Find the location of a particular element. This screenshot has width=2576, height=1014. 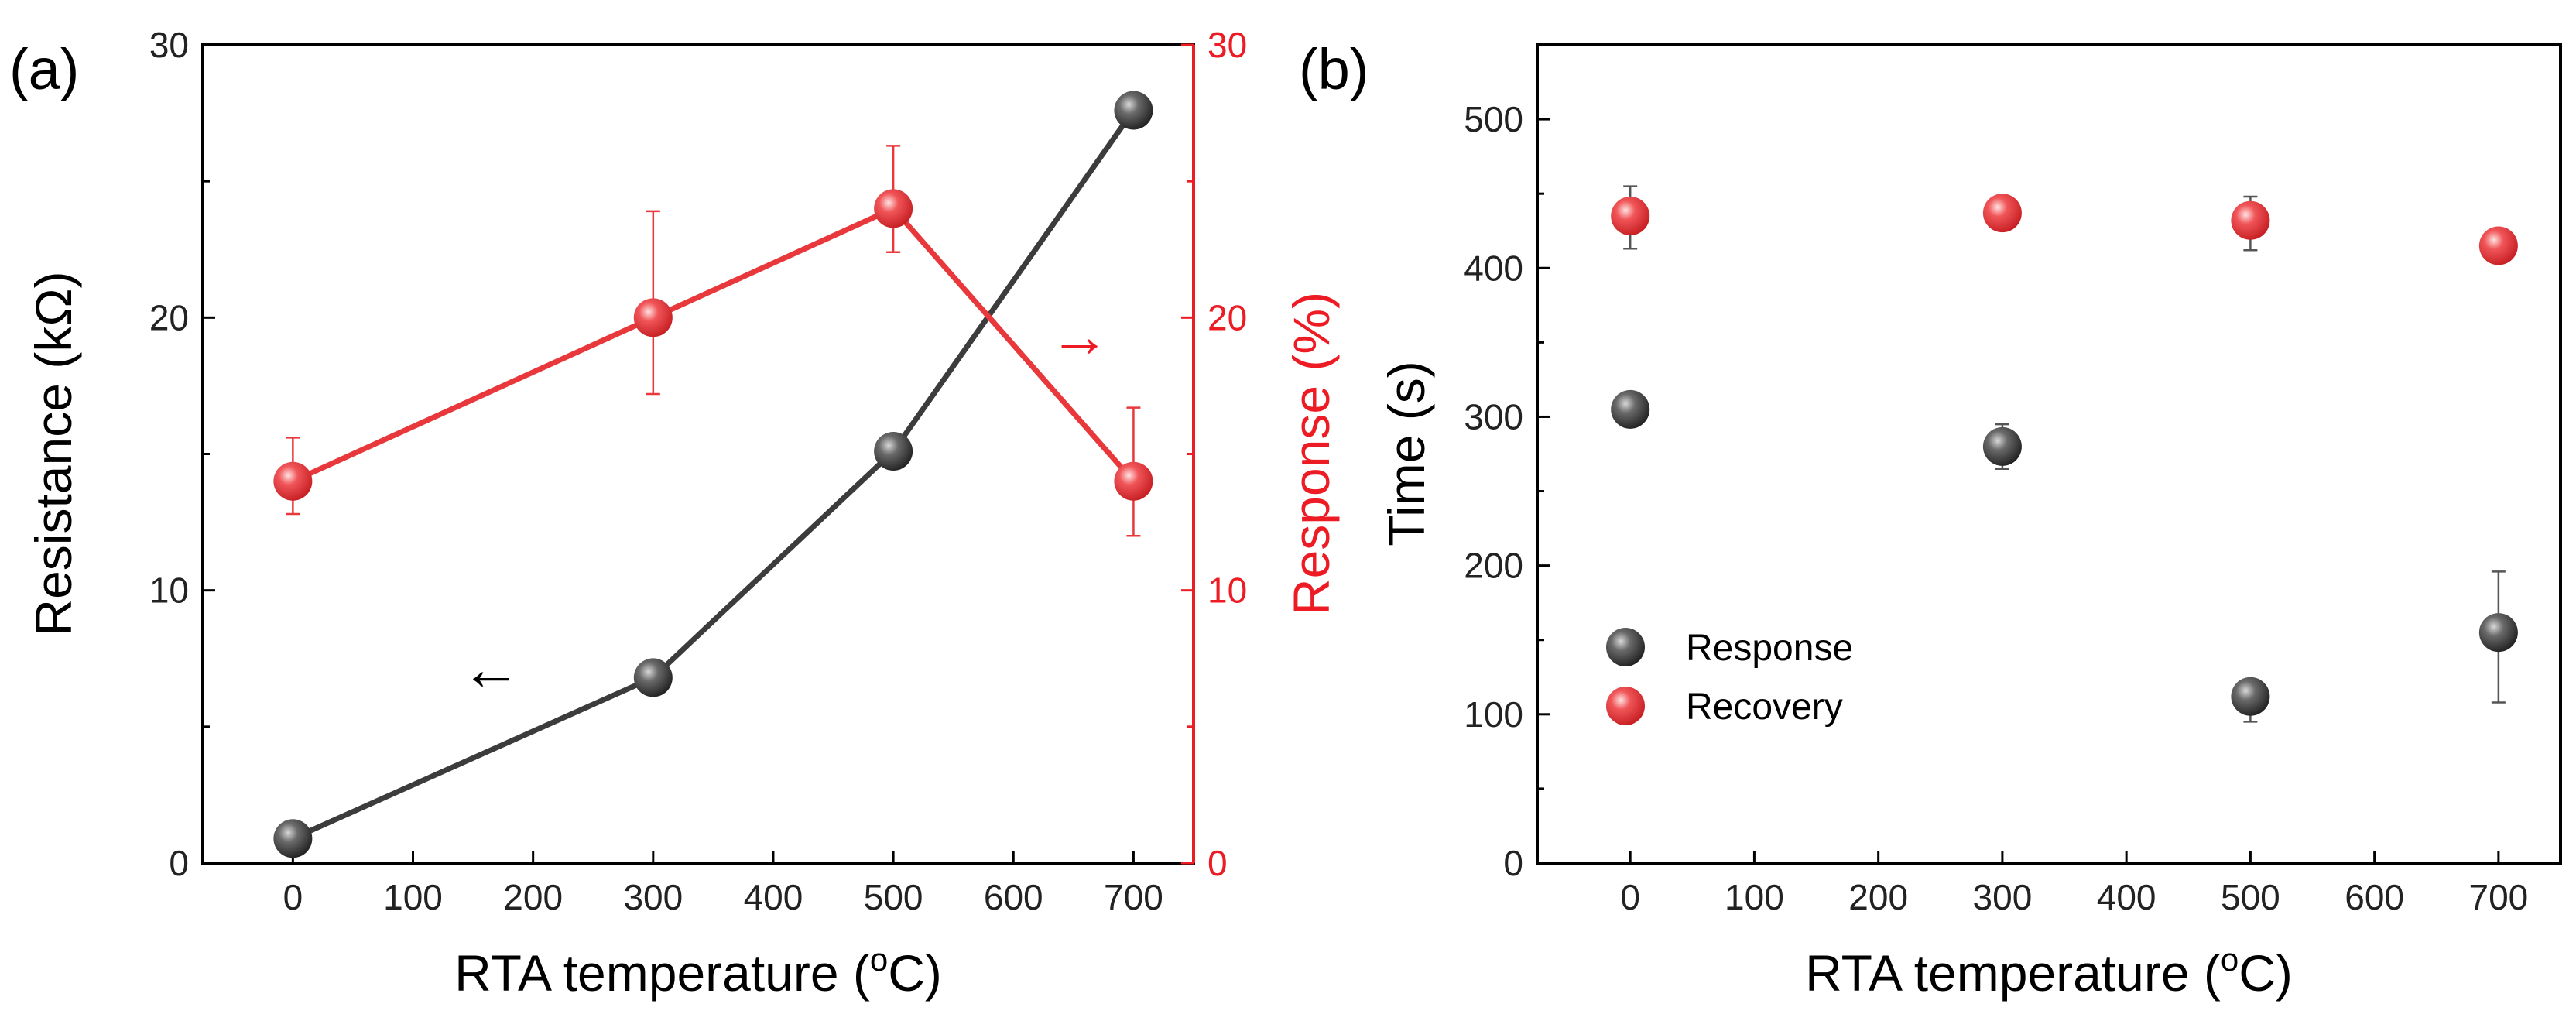

panel-a-label: (a) is located at coordinates (44, 69).